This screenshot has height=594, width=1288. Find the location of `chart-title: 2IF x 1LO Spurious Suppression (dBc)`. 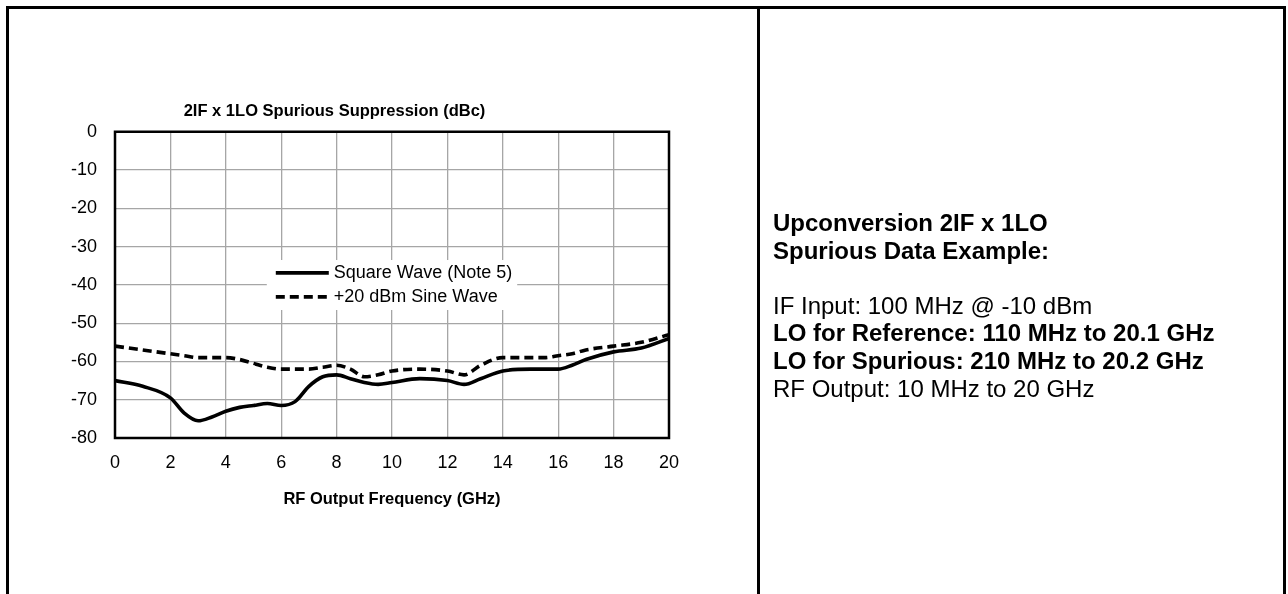

chart-title: 2IF x 1LO Spurious Suppression (dBc) is located at coordinates (334, 110).